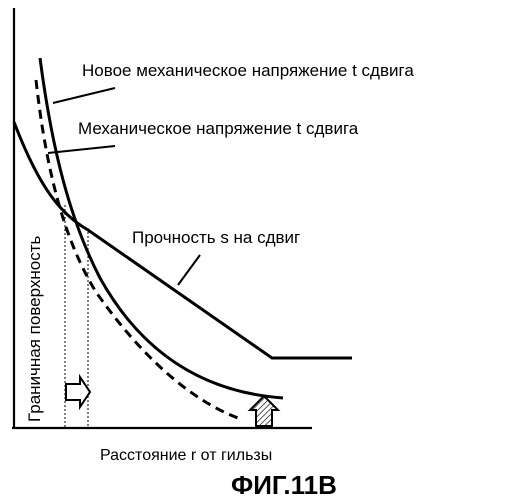 This screenshot has width=515, height=500. I want to click on leader-shear-strength, so click(189, 270).